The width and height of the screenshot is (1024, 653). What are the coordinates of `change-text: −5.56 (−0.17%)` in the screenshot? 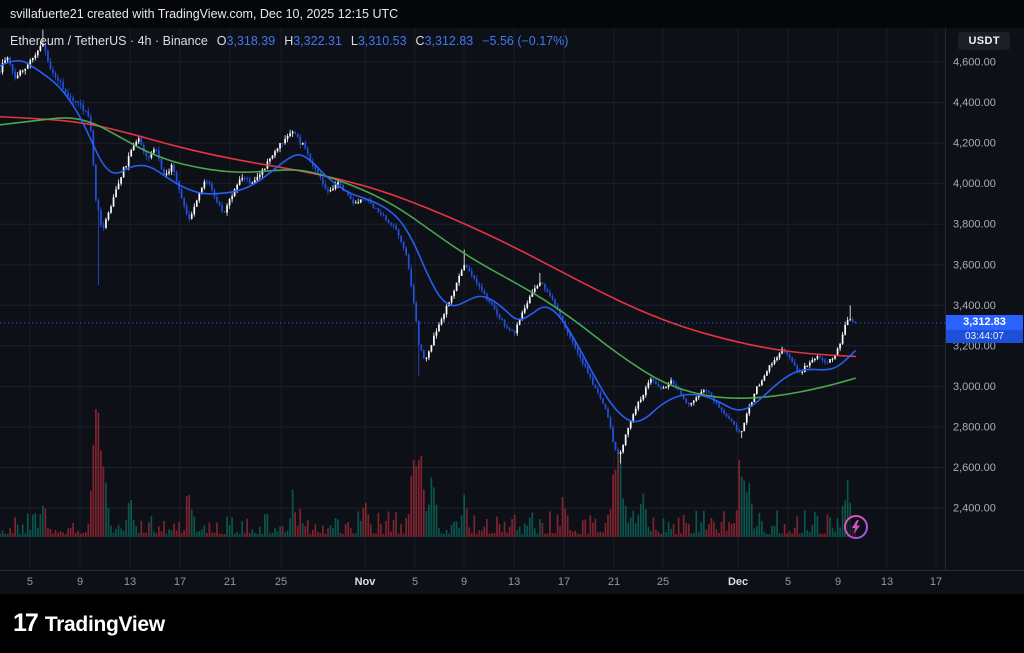 It's located at (525, 41).